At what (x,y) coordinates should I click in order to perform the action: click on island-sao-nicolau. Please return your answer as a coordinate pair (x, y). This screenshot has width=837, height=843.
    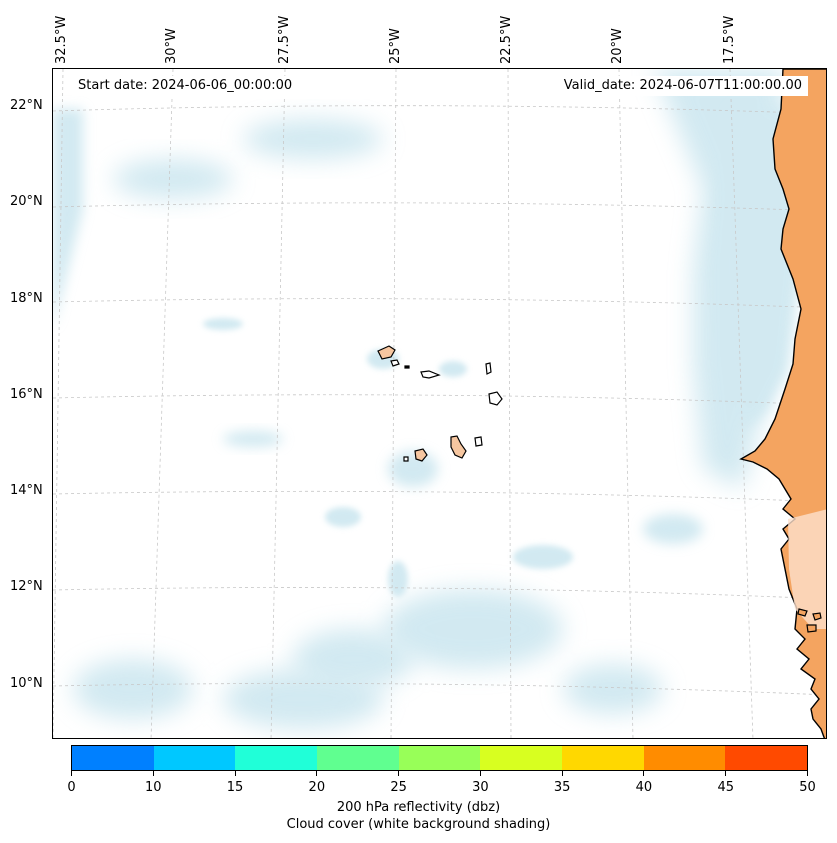
    Looking at the image, I should click on (430, 374).